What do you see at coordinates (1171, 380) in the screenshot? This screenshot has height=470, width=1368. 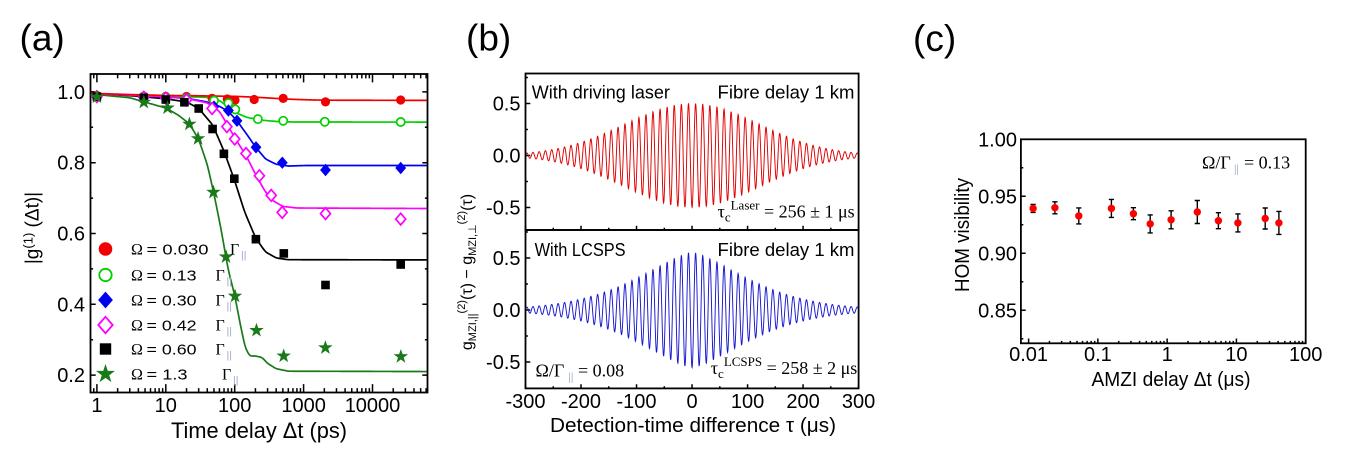 I see `svg-text: AMZI delay Δt (μs)` at bounding box center [1171, 380].